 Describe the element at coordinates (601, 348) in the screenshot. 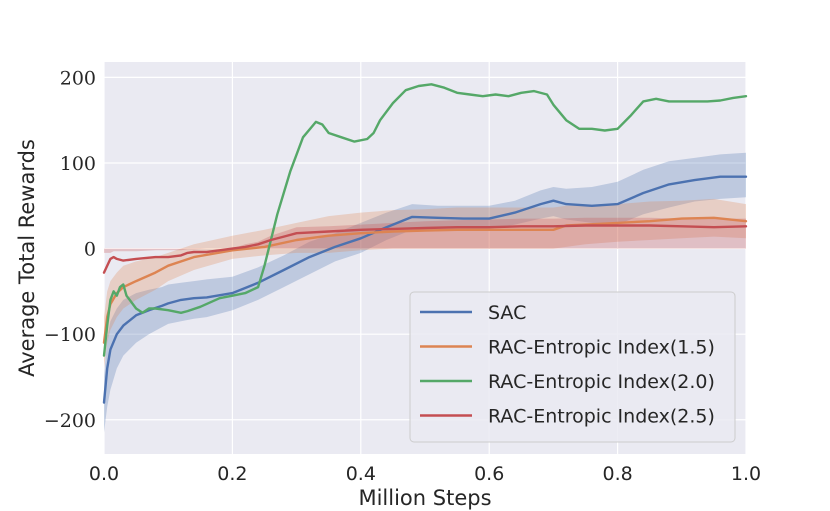

I see `legend-label-1: RAC-Entropic Index(1.5)` at that location.